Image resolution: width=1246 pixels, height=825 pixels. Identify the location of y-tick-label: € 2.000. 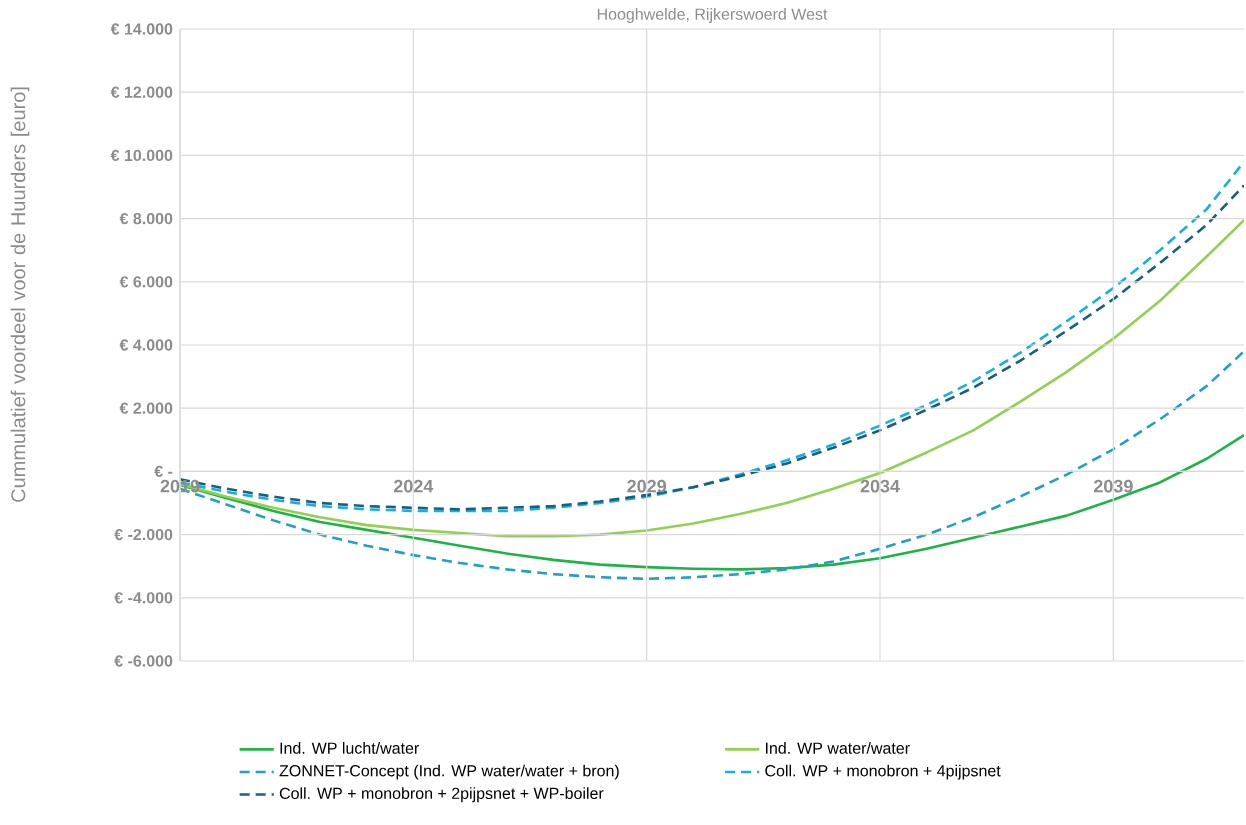
(146, 408).